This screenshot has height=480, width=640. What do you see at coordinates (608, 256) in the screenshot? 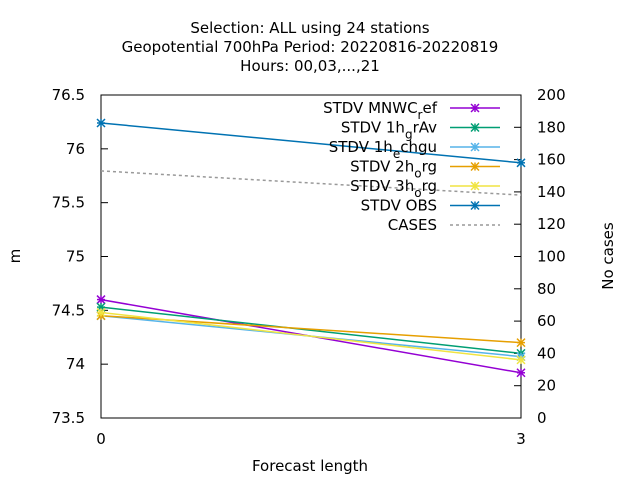
I see `y2-axis-label: No cases` at bounding box center [608, 256].